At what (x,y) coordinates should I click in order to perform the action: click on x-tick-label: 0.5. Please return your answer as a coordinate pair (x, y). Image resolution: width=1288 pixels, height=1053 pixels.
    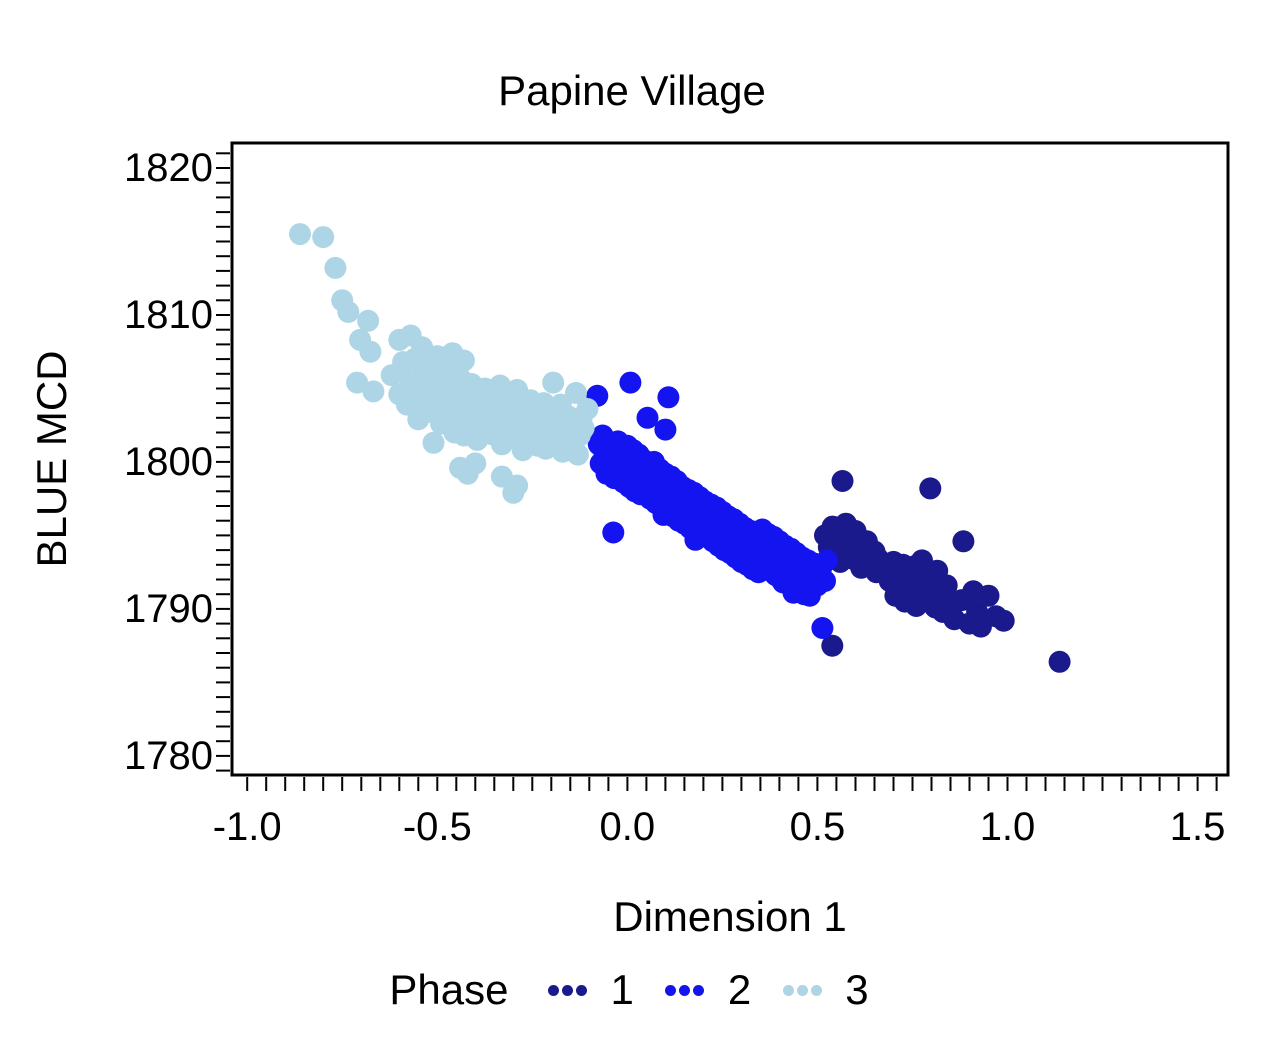
    Looking at the image, I should click on (817, 827).